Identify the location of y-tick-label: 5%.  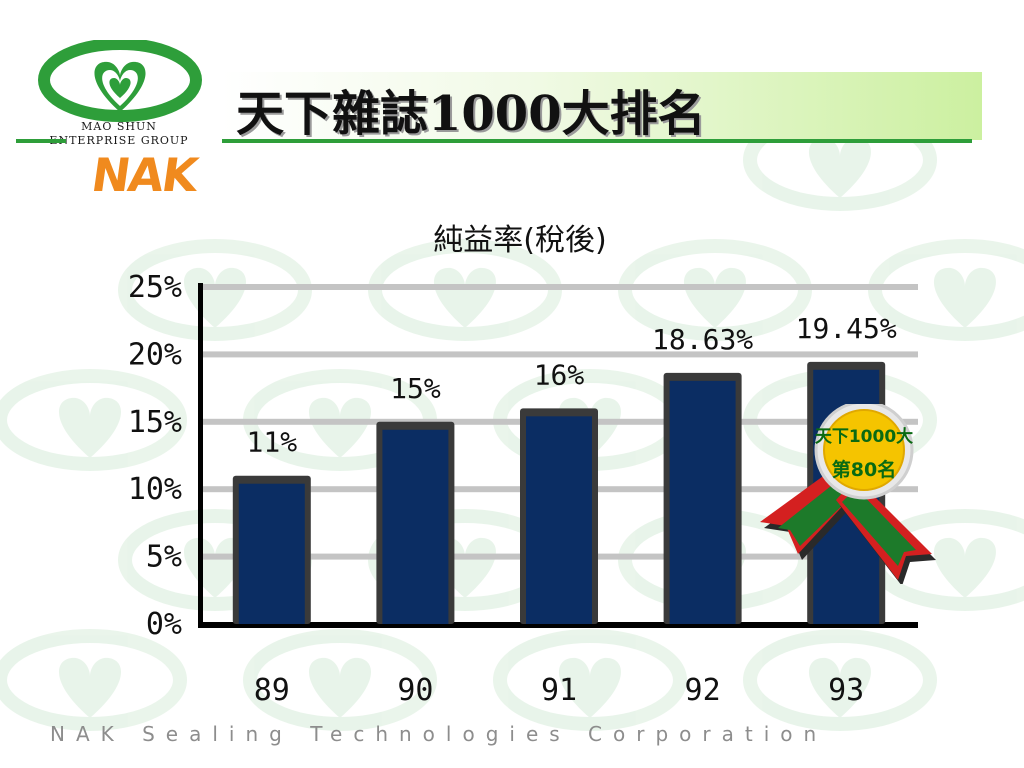
(164, 557).